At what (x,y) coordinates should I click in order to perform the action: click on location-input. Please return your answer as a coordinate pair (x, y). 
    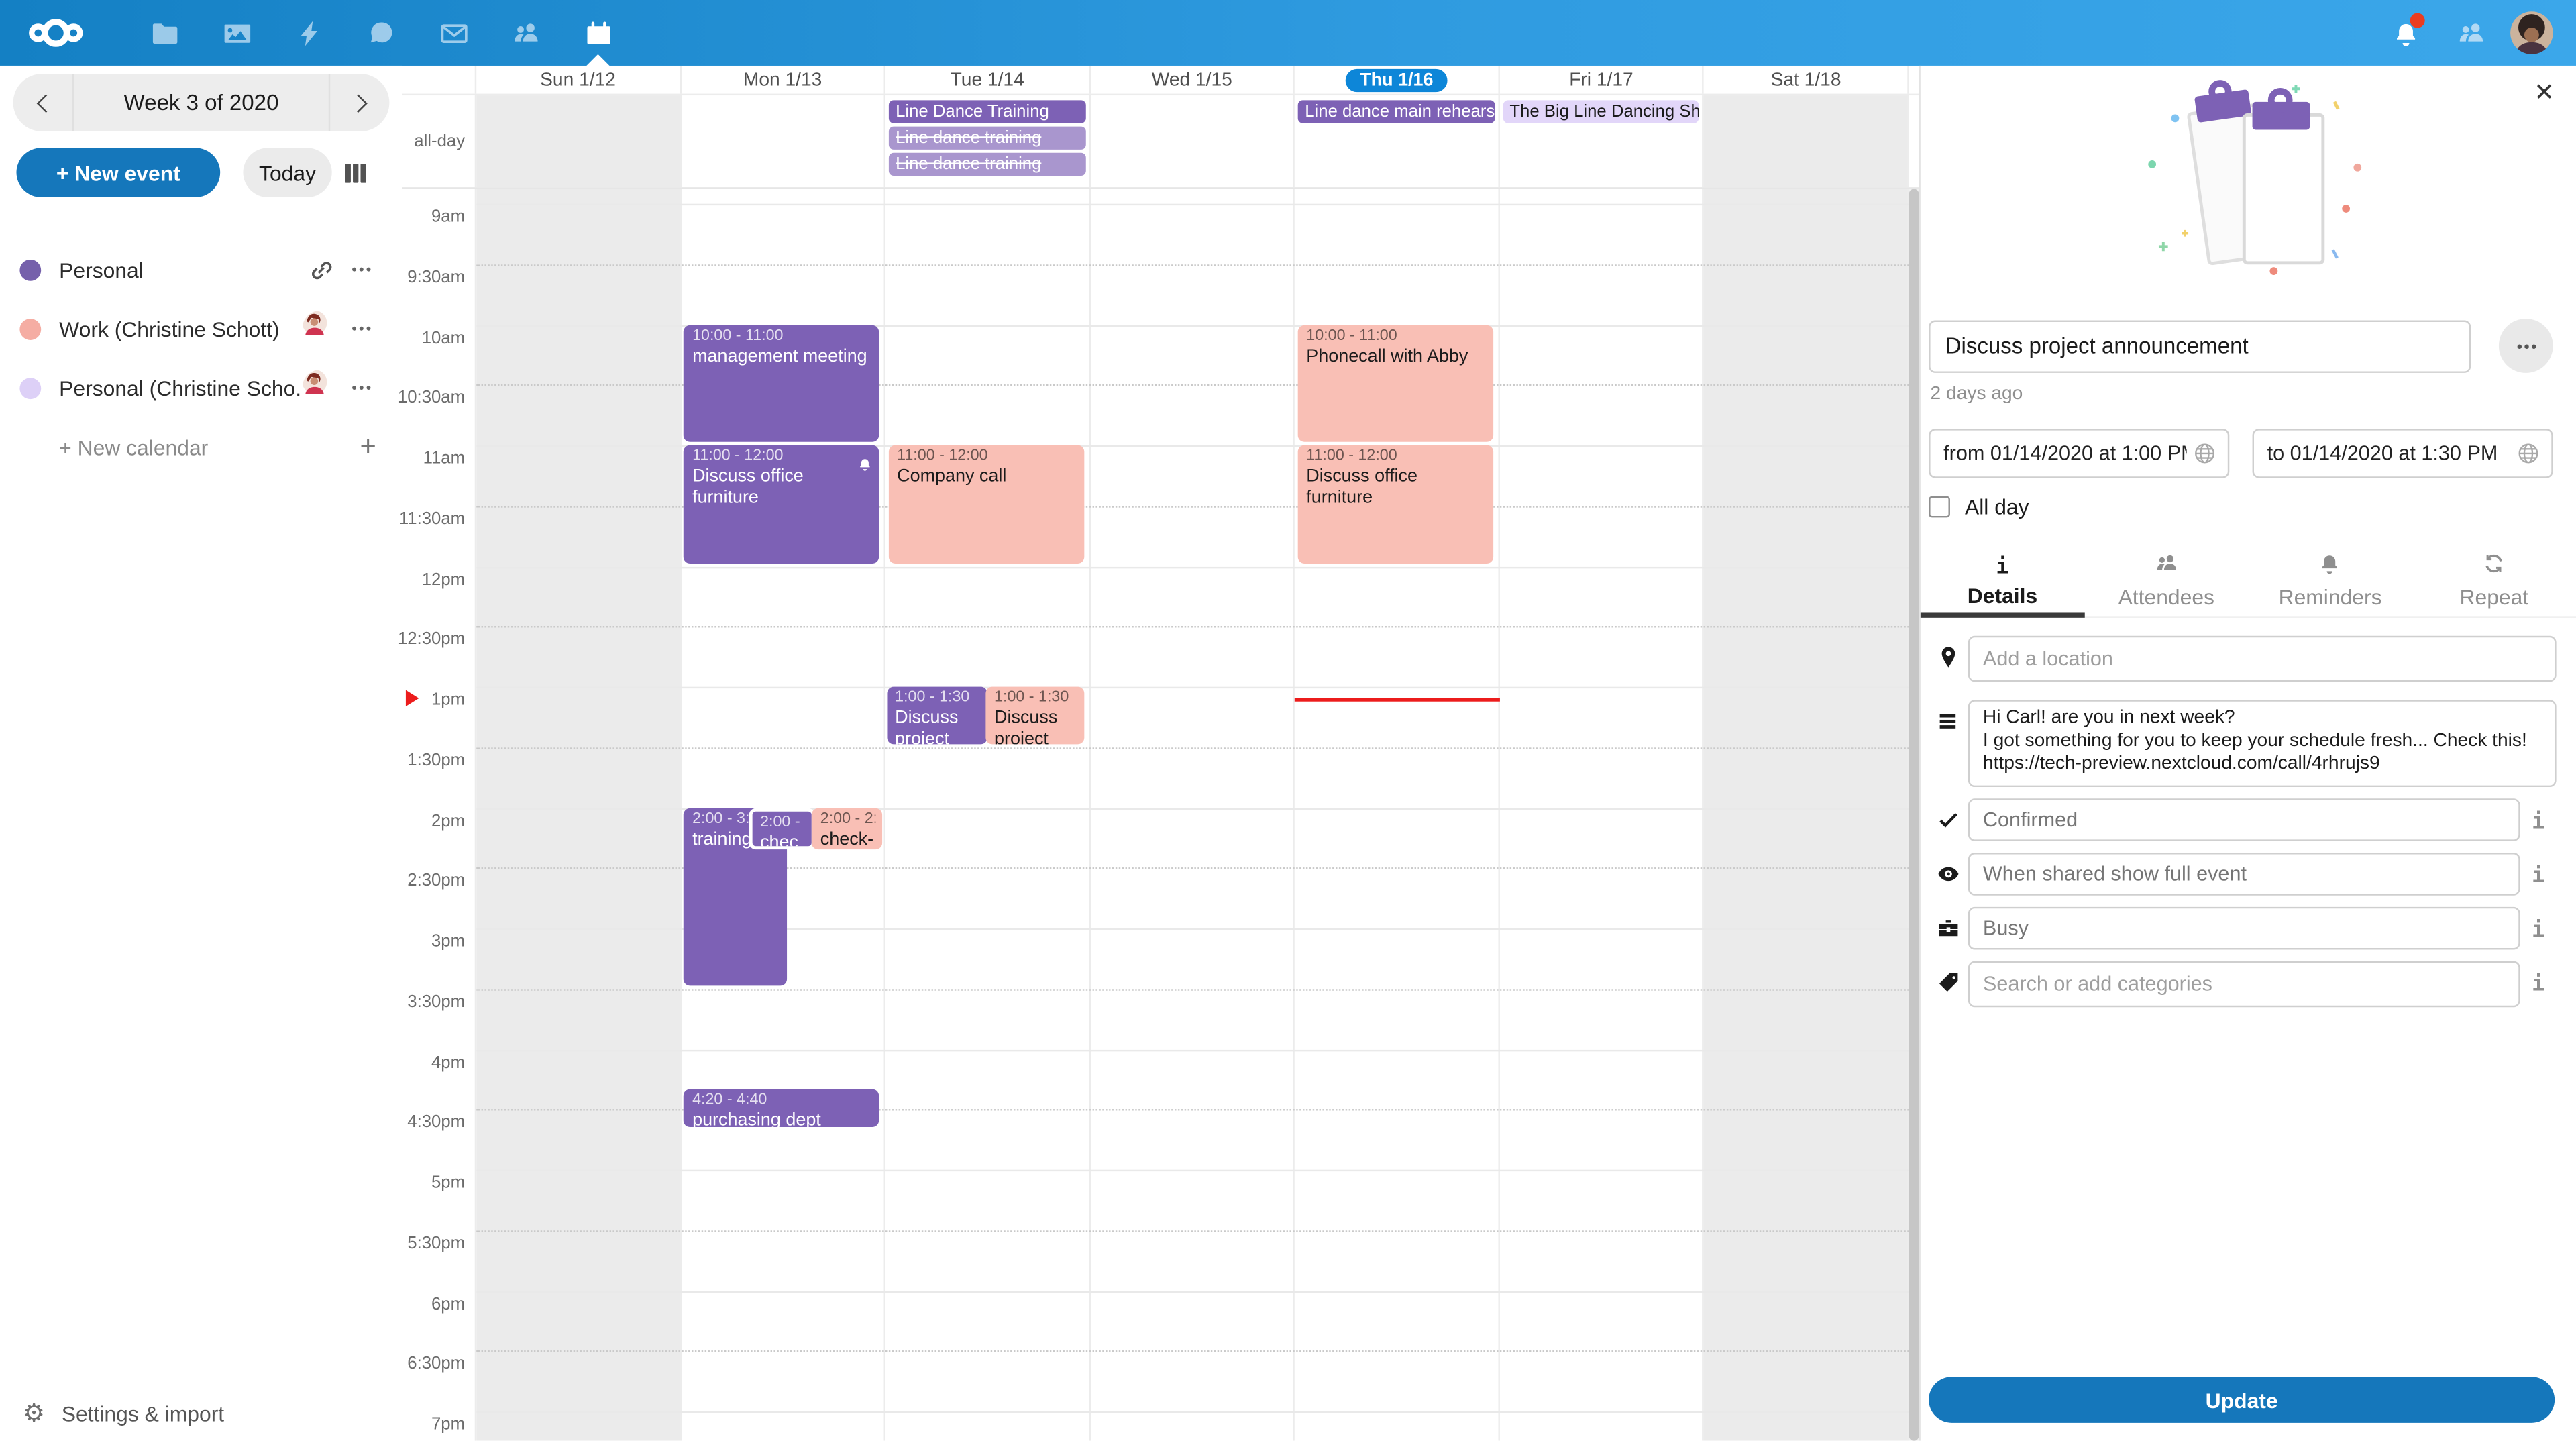
    Looking at the image, I should click on (2262, 658).